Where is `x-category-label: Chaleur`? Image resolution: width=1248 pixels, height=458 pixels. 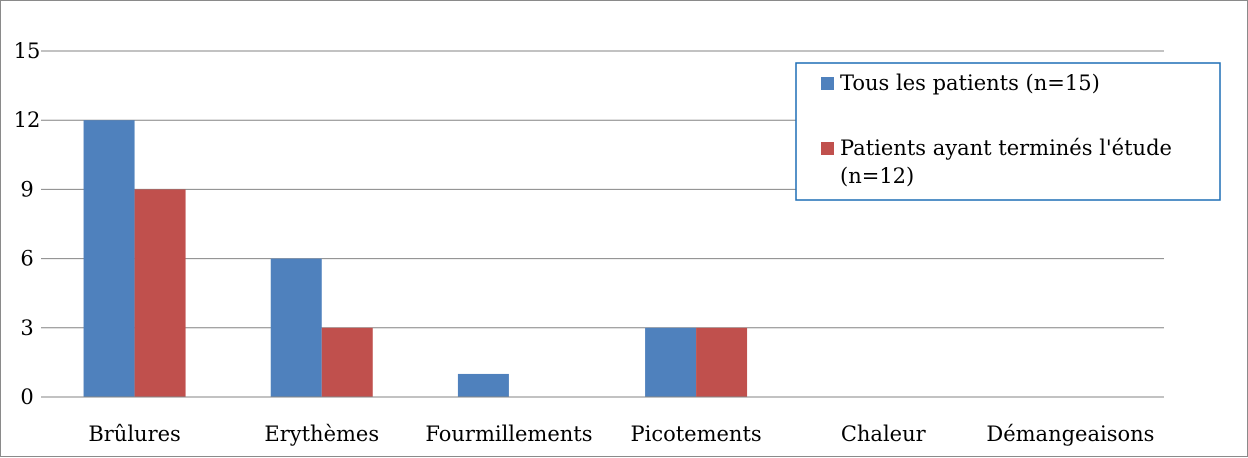
x-category-label: Chaleur is located at coordinates (884, 434).